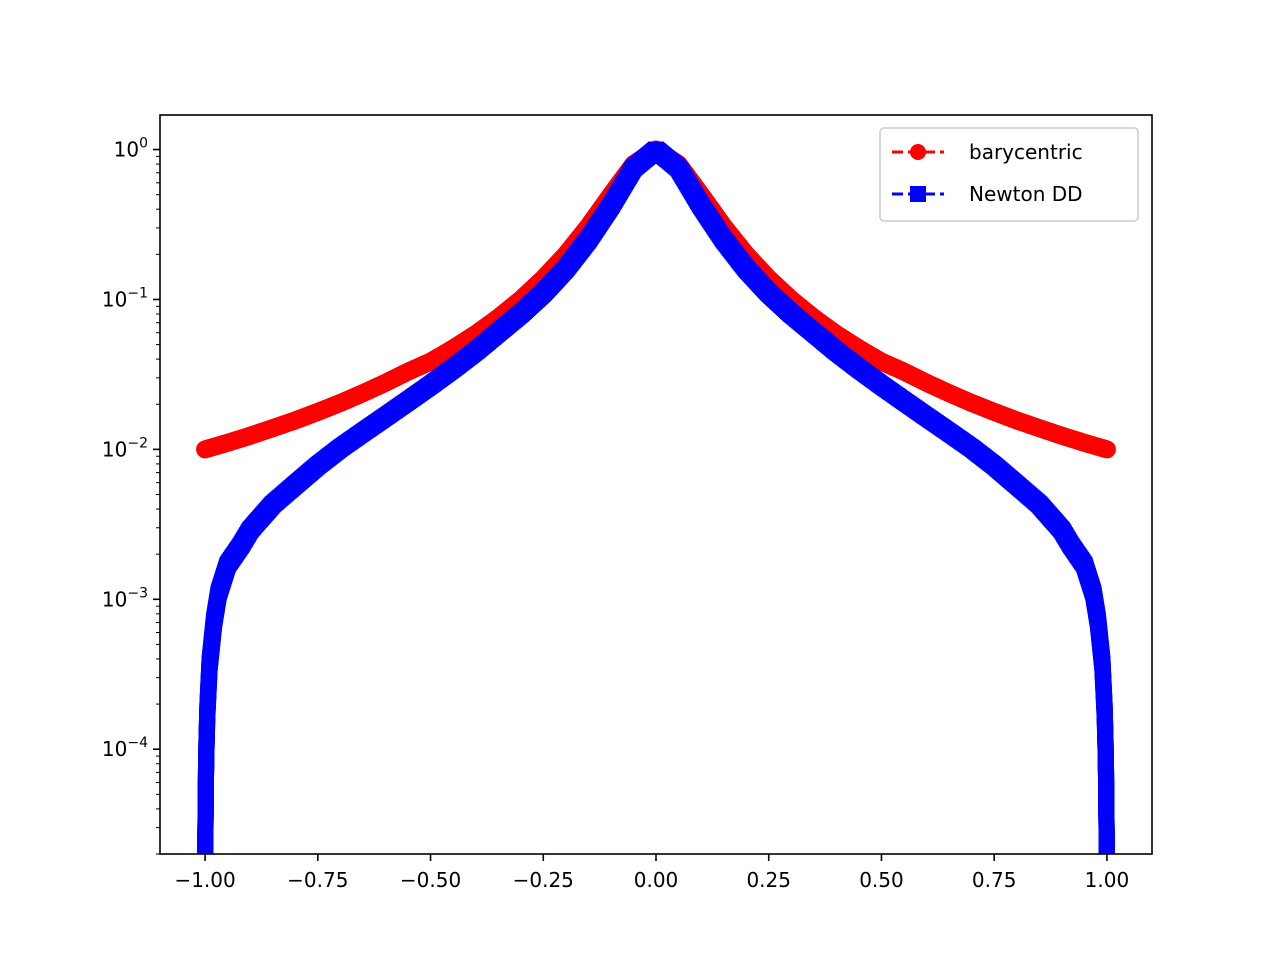 The height and width of the screenshot is (960, 1280). What do you see at coordinates (1026, 194) in the screenshot?
I see `legend-label: Newton DD` at bounding box center [1026, 194].